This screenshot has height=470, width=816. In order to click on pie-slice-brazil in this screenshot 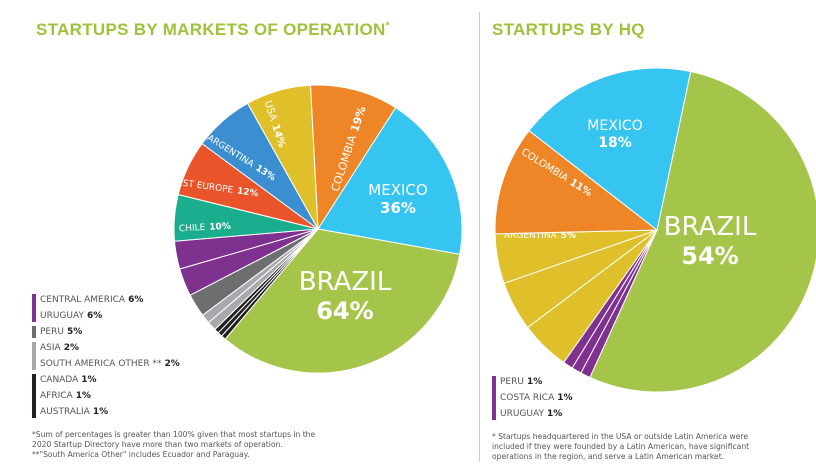, I will do `click(342, 301)`.